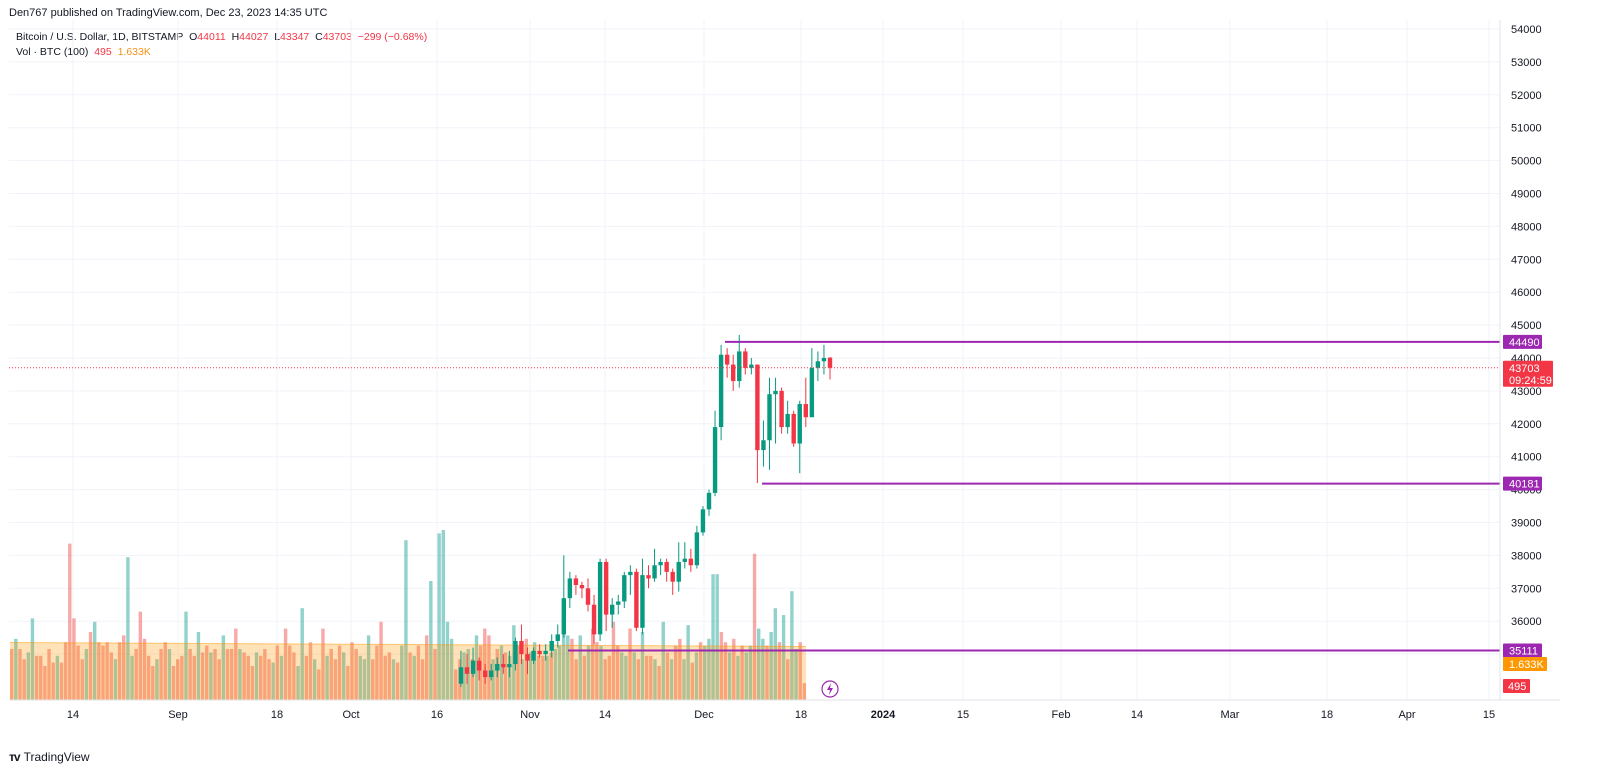  I want to click on price-axis-label: 37000, so click(1526, 589).